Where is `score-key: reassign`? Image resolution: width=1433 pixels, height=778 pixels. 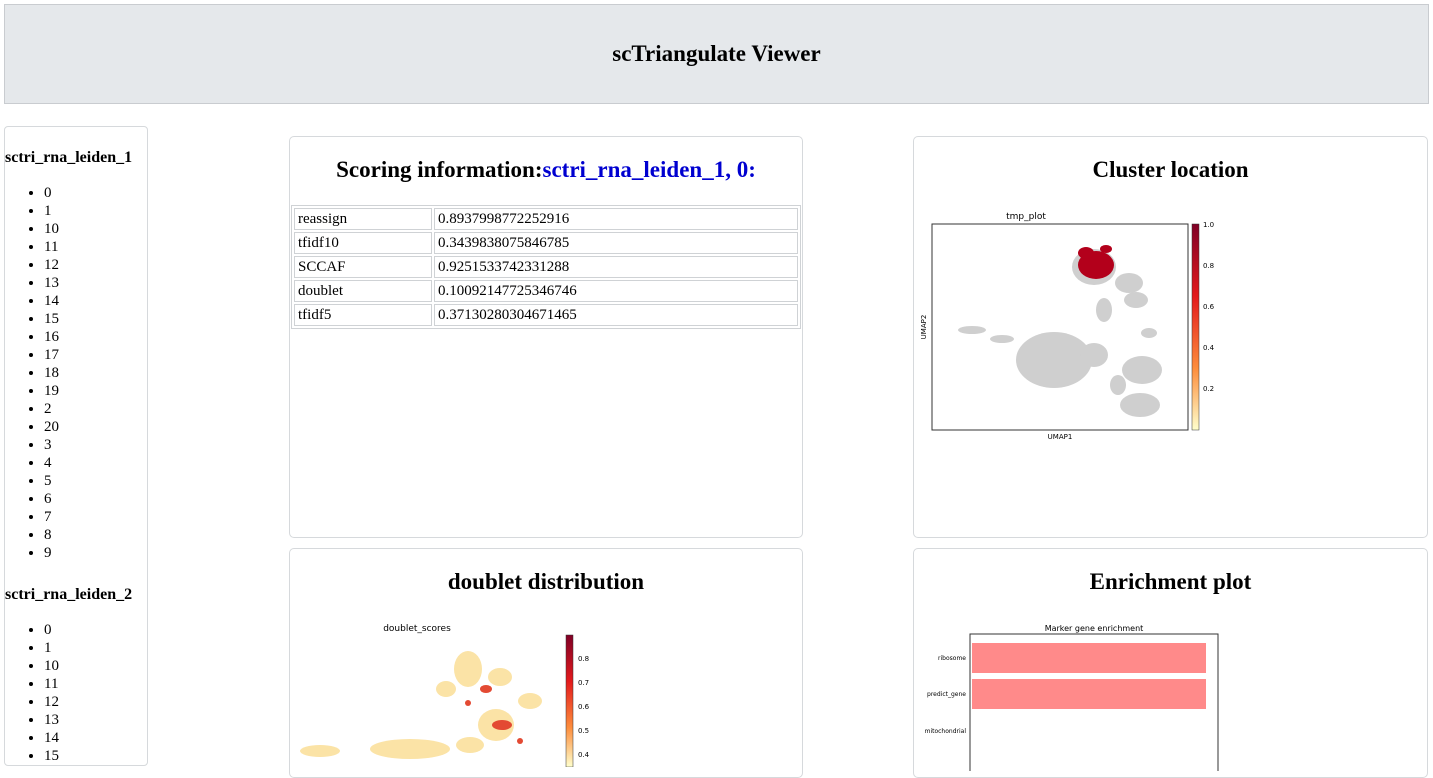 score-key: reassign is located at coordinates (363, 219).